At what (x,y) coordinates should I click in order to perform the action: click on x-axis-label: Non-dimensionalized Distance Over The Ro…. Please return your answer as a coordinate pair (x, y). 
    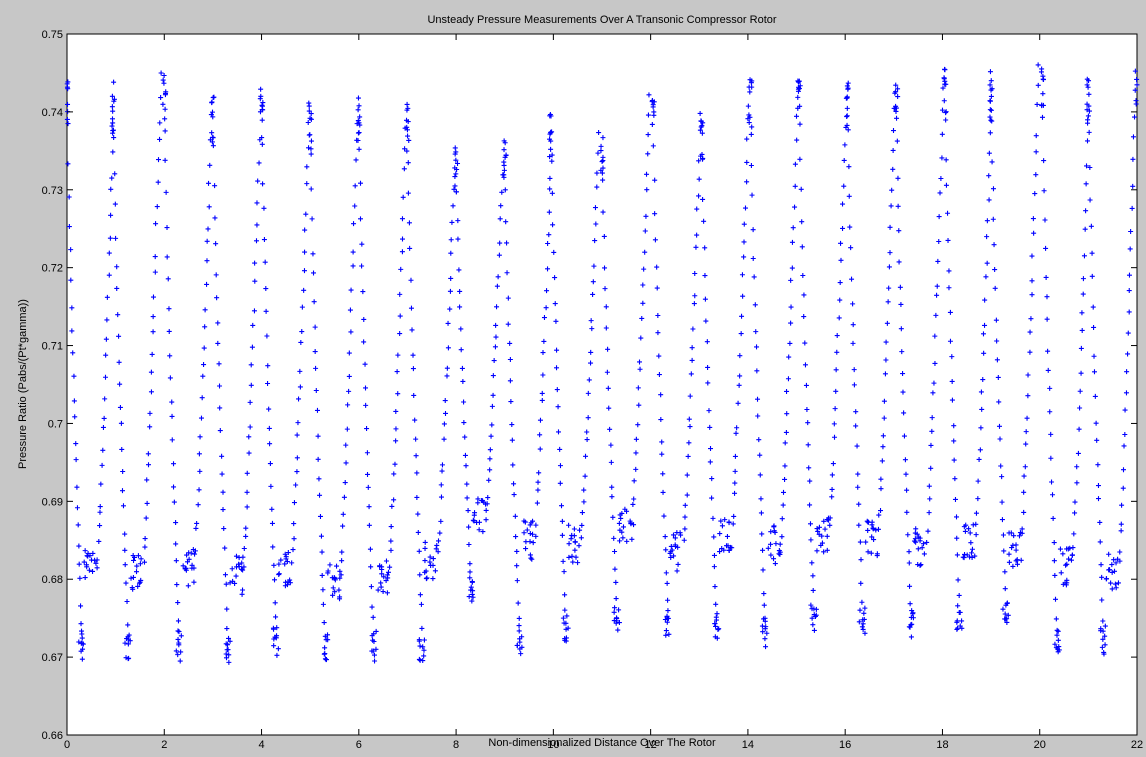
    Looking at the image, I should click on (602, 743).